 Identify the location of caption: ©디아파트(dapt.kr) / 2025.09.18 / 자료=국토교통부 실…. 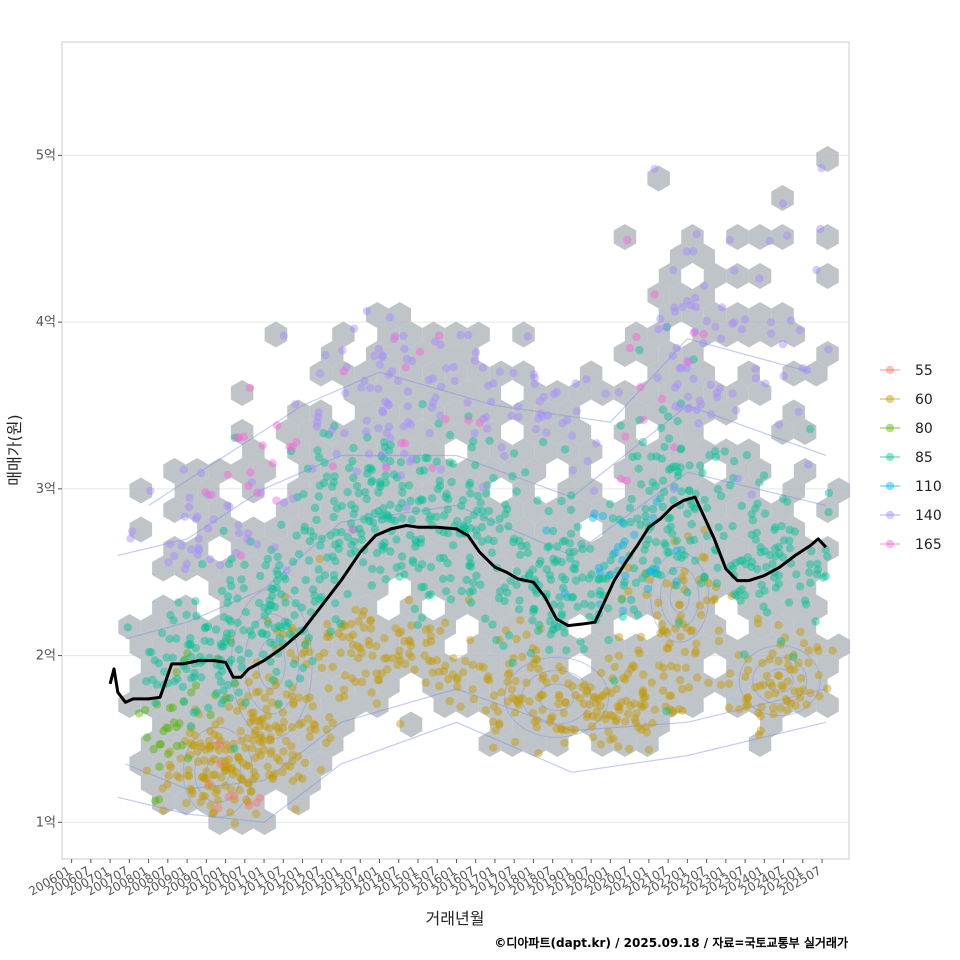
(671, 942).